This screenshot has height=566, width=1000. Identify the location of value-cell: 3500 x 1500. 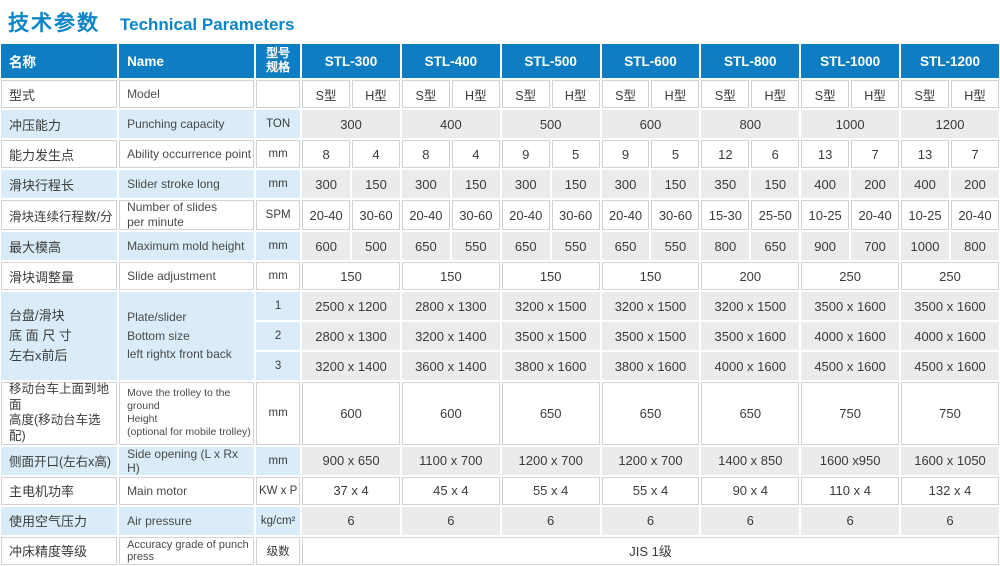
(650, 336).